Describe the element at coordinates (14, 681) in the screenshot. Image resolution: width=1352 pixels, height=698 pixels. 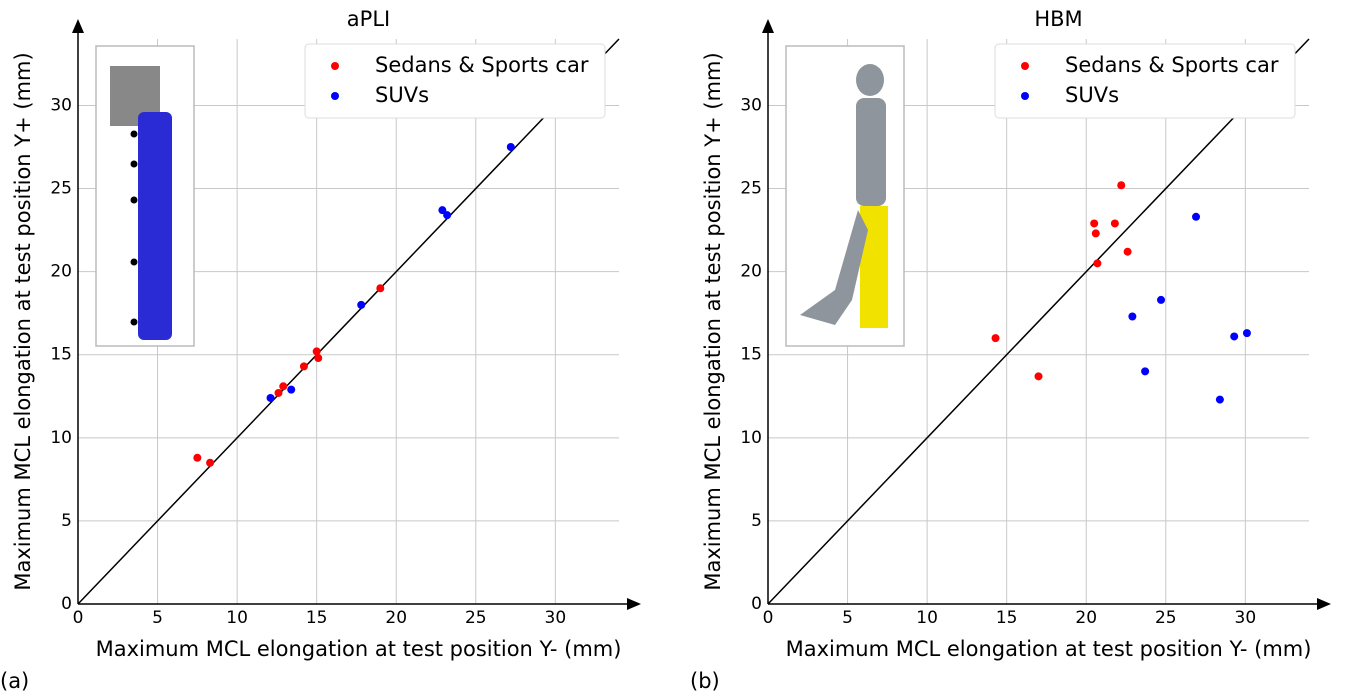
I see `panel-label: (a)` at that location.